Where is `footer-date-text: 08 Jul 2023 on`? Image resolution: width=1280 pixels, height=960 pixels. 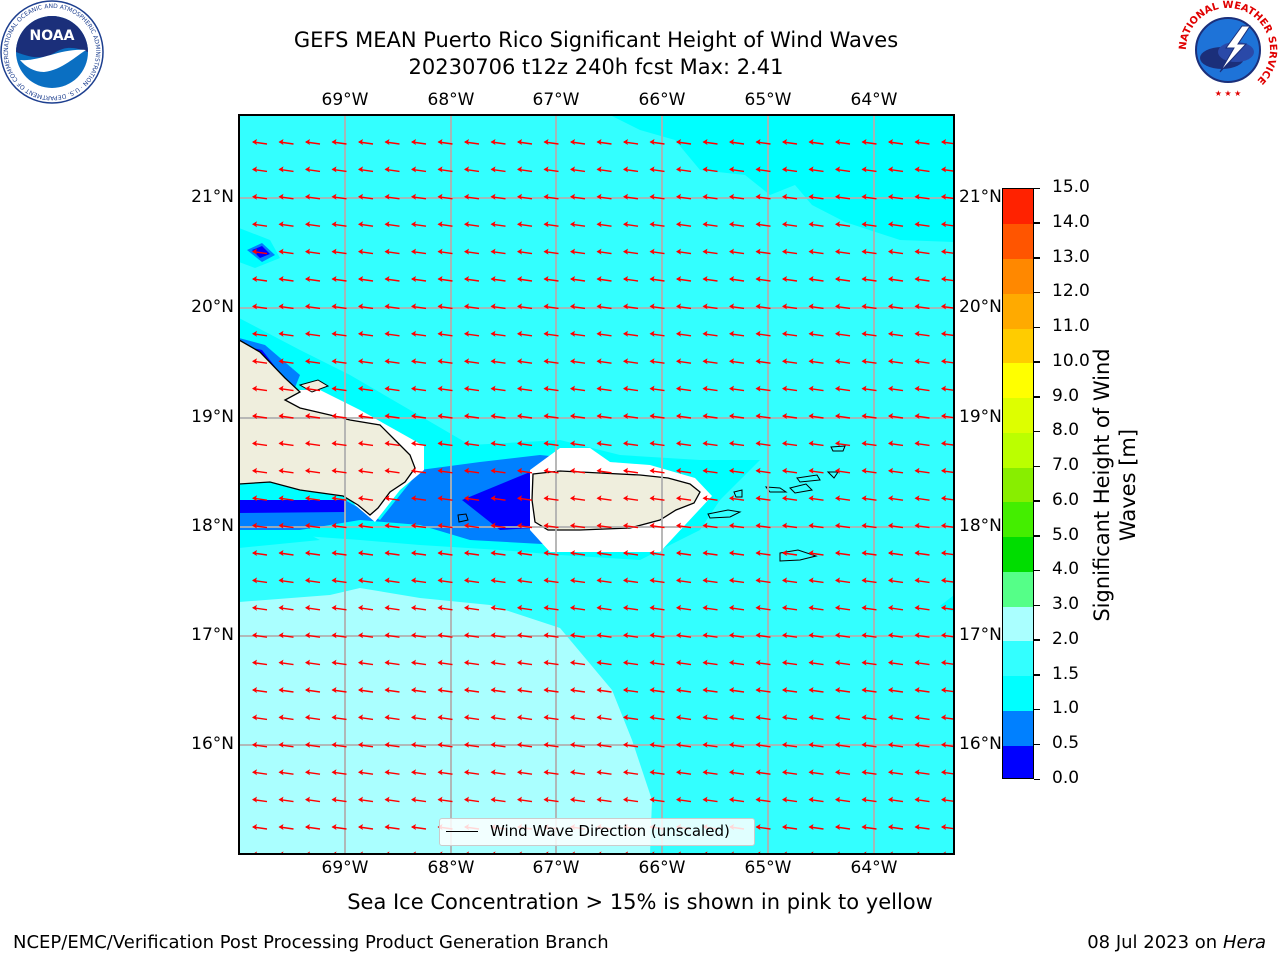 footer-date-text: 08 Jul 2023 on is located at coordinates (1155, 942).